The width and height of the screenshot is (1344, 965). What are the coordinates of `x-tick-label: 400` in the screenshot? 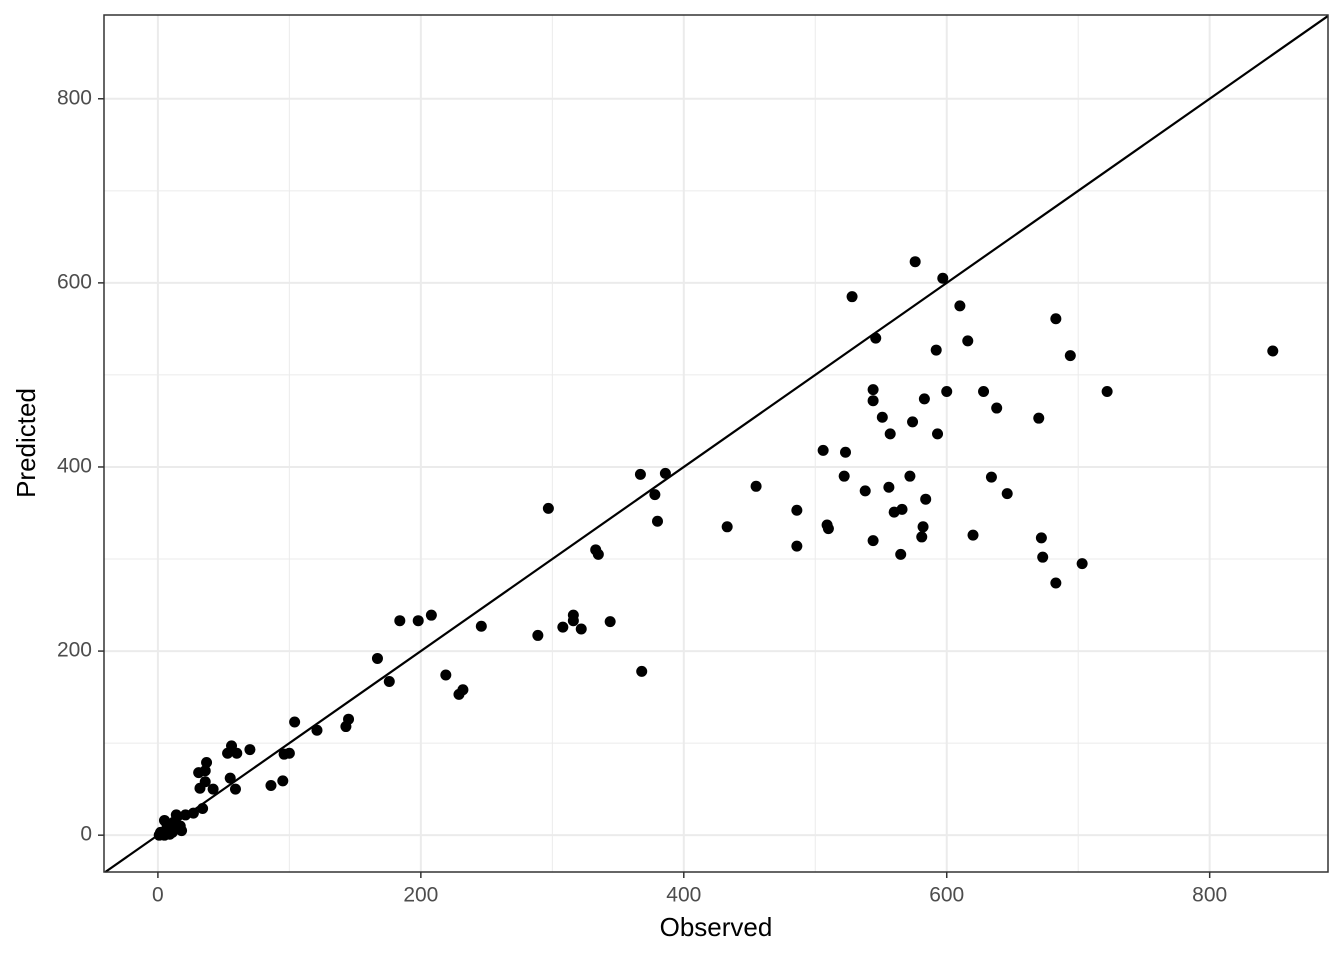 It's located at (683, 895).